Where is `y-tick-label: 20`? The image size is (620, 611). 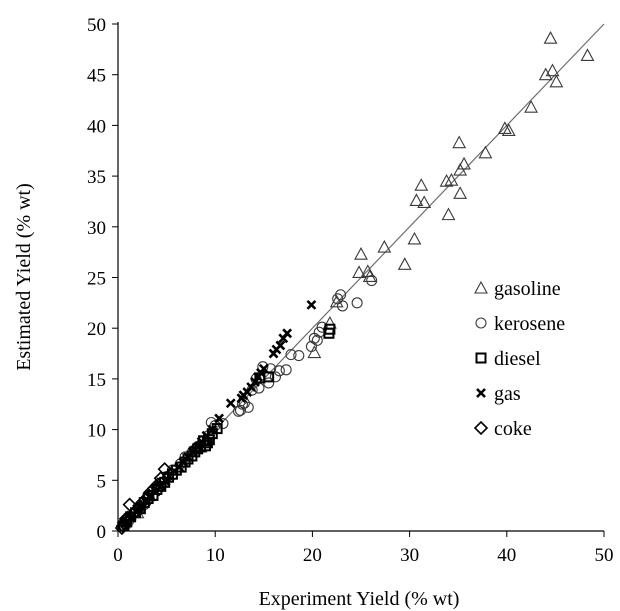
y-tick-label: 20 is located at coordinates (96, 329).